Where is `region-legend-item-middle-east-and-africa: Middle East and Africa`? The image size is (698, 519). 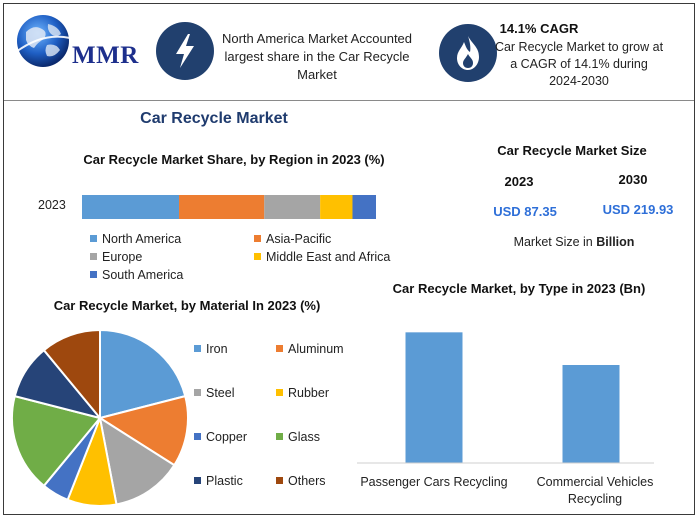
region-legend-item-middle-east-and-africa: Middle East and Africa is located at coordinates (322, 257).